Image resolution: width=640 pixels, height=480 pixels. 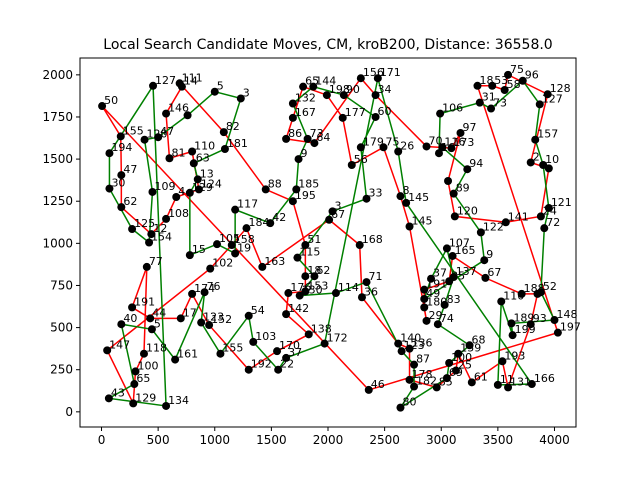 What do you see at coordinates (486, 80) in the screenshot?
I see `node-label: 18` at bounding box center [486, 80].